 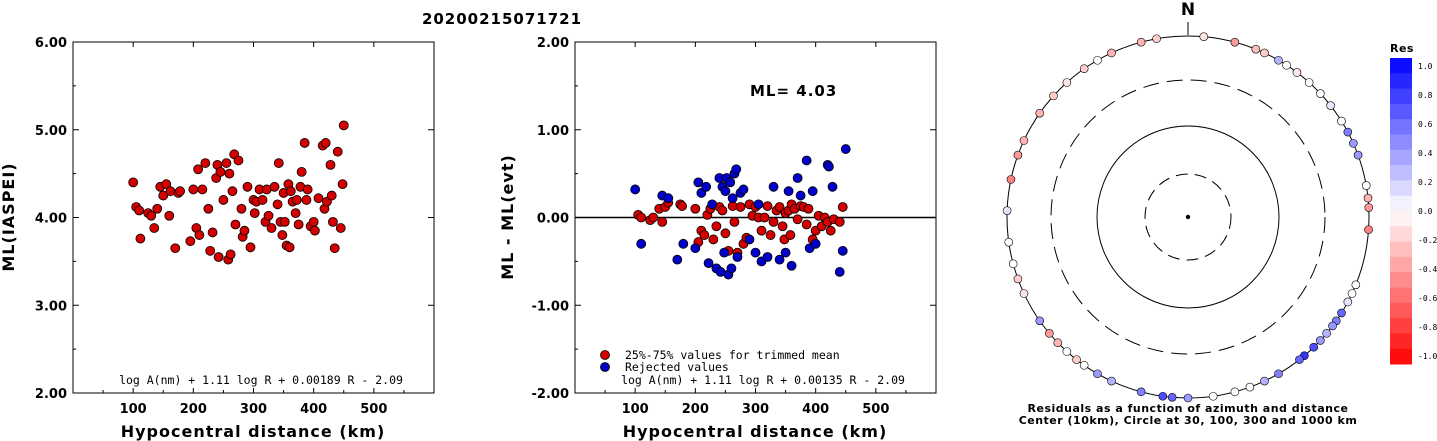 I want to click on ml-annotation: ML= 4.03, so click(x=793, y=91).